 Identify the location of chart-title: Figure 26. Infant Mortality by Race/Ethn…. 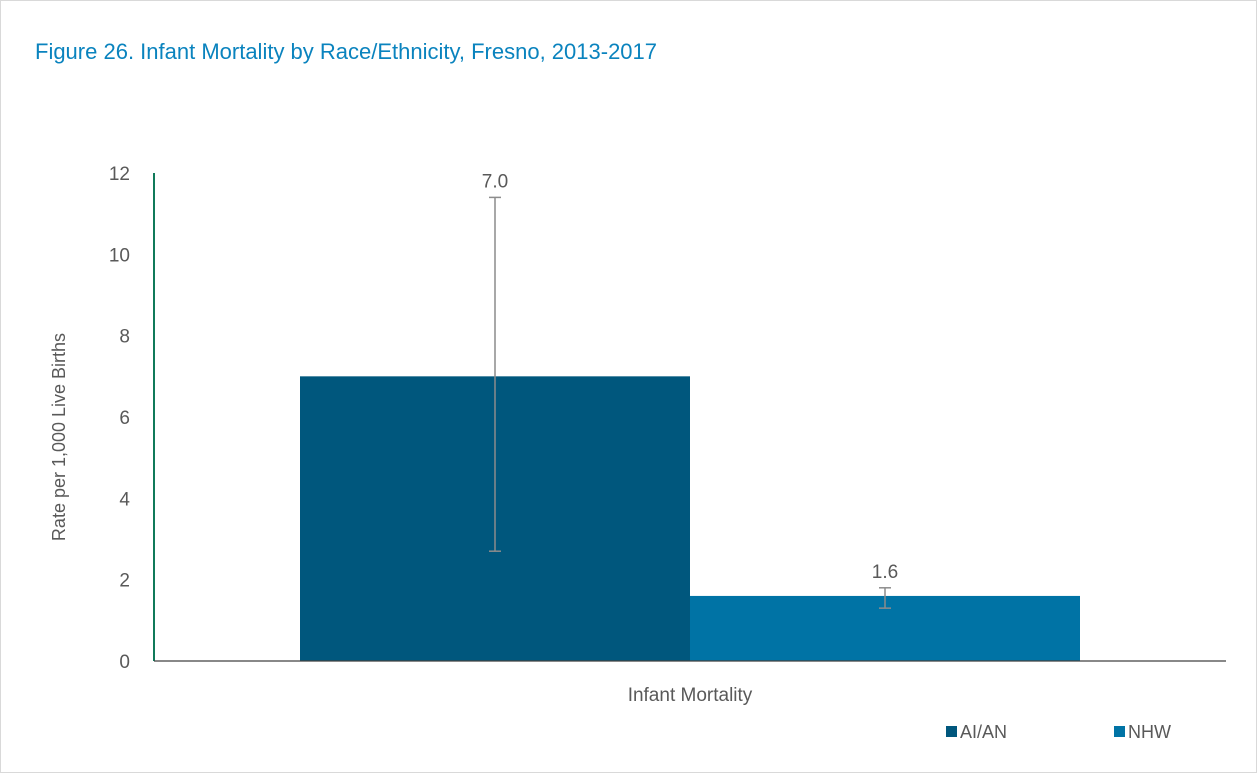
(346, 51).